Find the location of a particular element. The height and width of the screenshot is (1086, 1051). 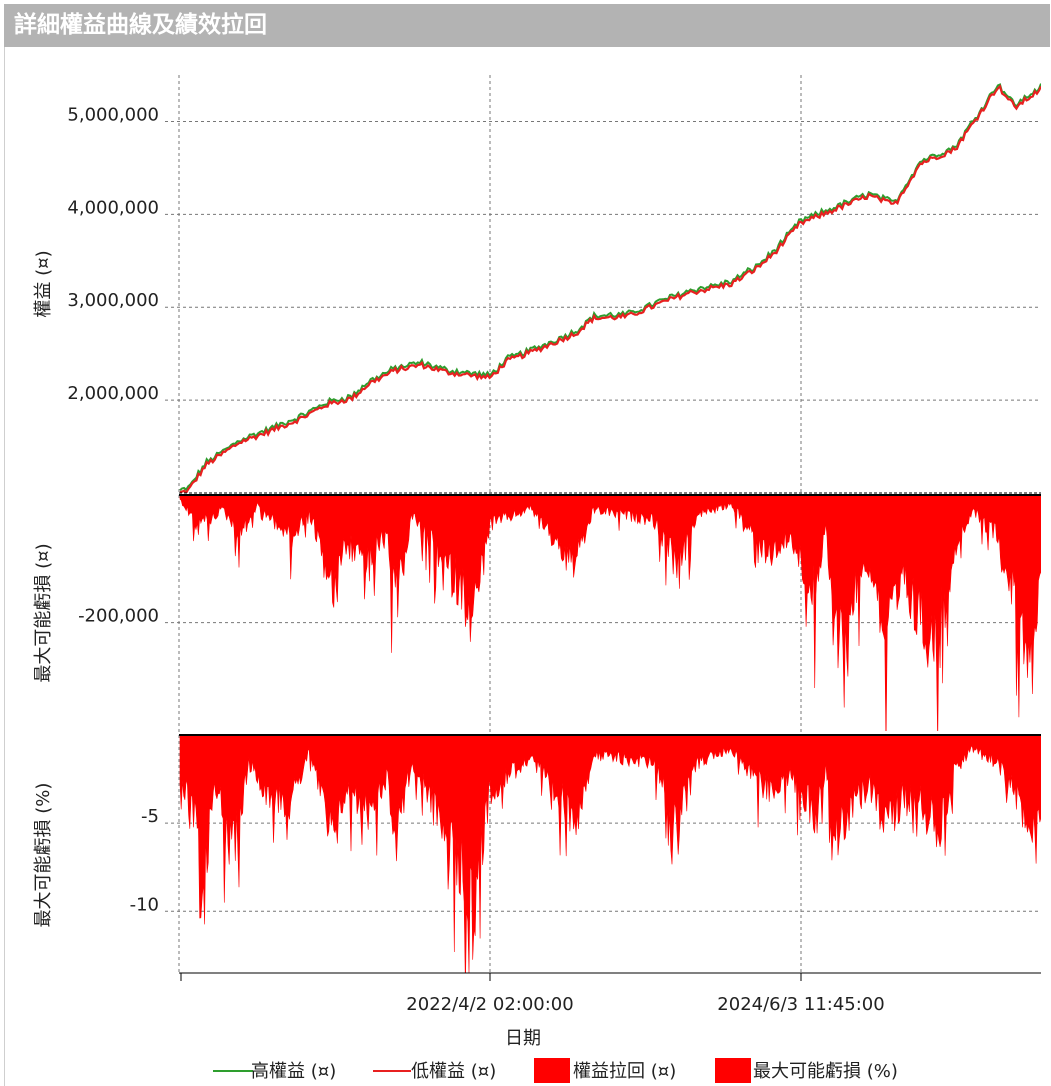

legend-label-high-equity: 高權益 (¤) is located at coordinates (293, 1071).